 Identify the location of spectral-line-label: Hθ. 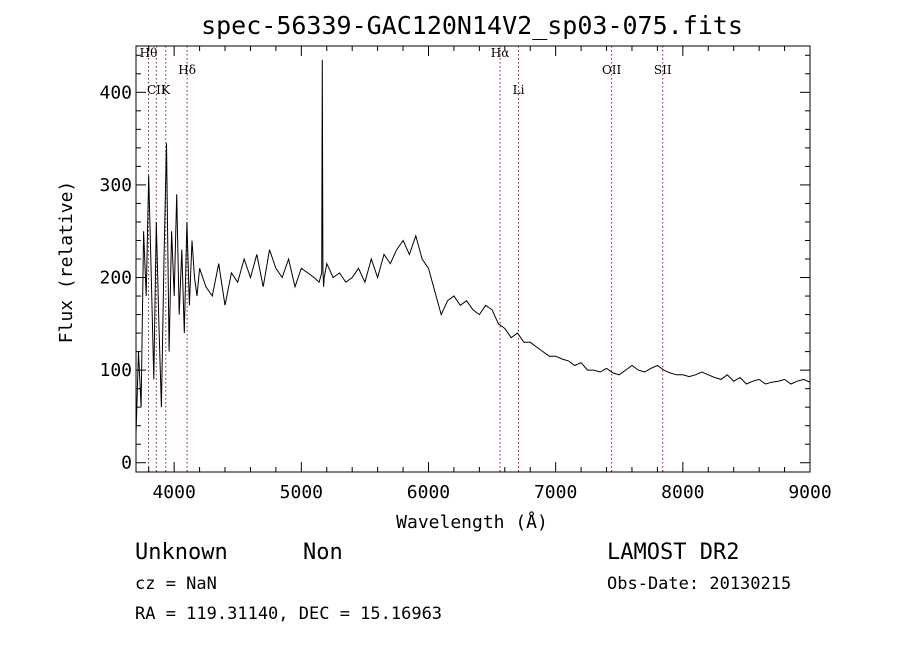
(149, 53).